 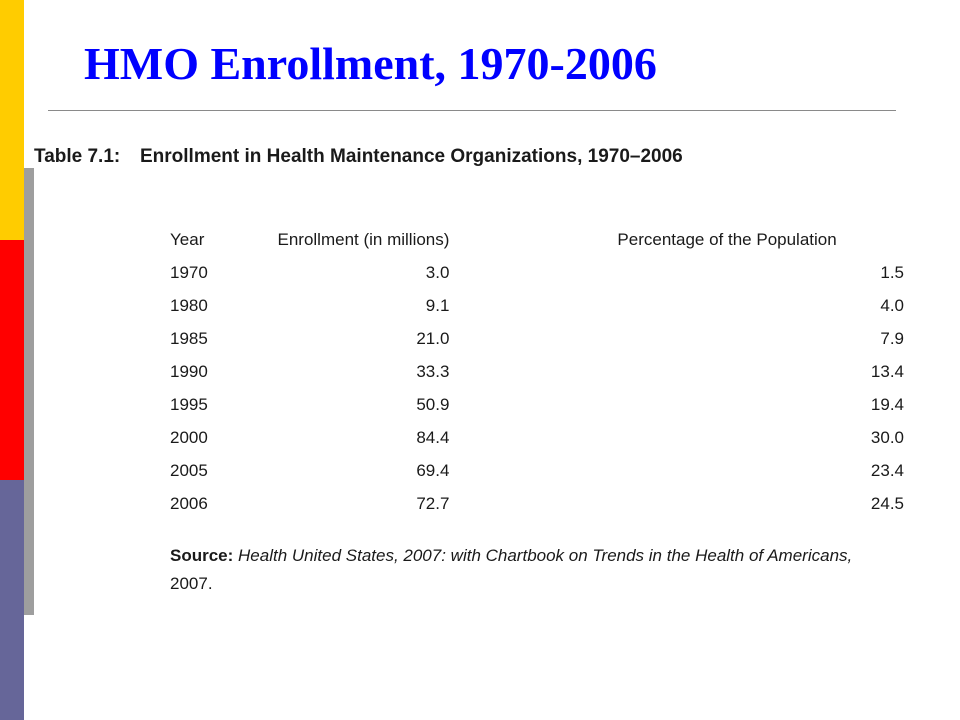 I want to click on cell-enrollment: 9.1, so click(x=437, y=305).